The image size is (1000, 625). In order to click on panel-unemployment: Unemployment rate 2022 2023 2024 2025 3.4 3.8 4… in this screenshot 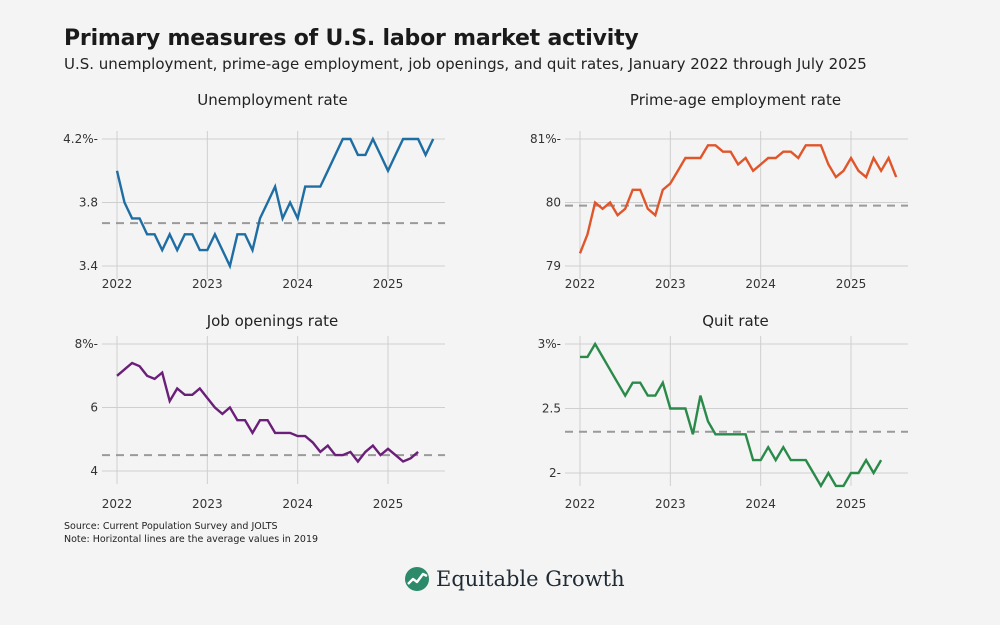, I will do `click(254, 191)`.